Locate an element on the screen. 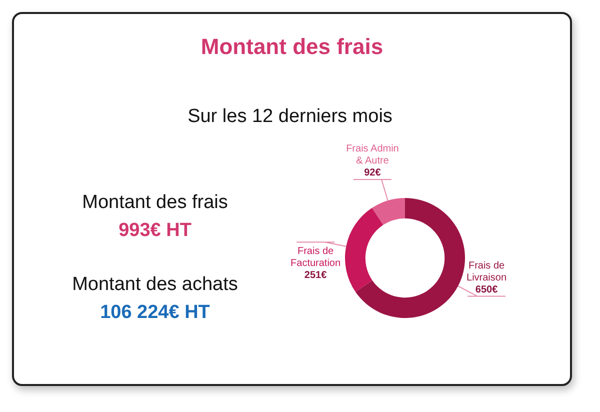 The height and width of the screenshot is (412, 600). slice-label: Frais de Facturation is located at coordinates (315, 258).